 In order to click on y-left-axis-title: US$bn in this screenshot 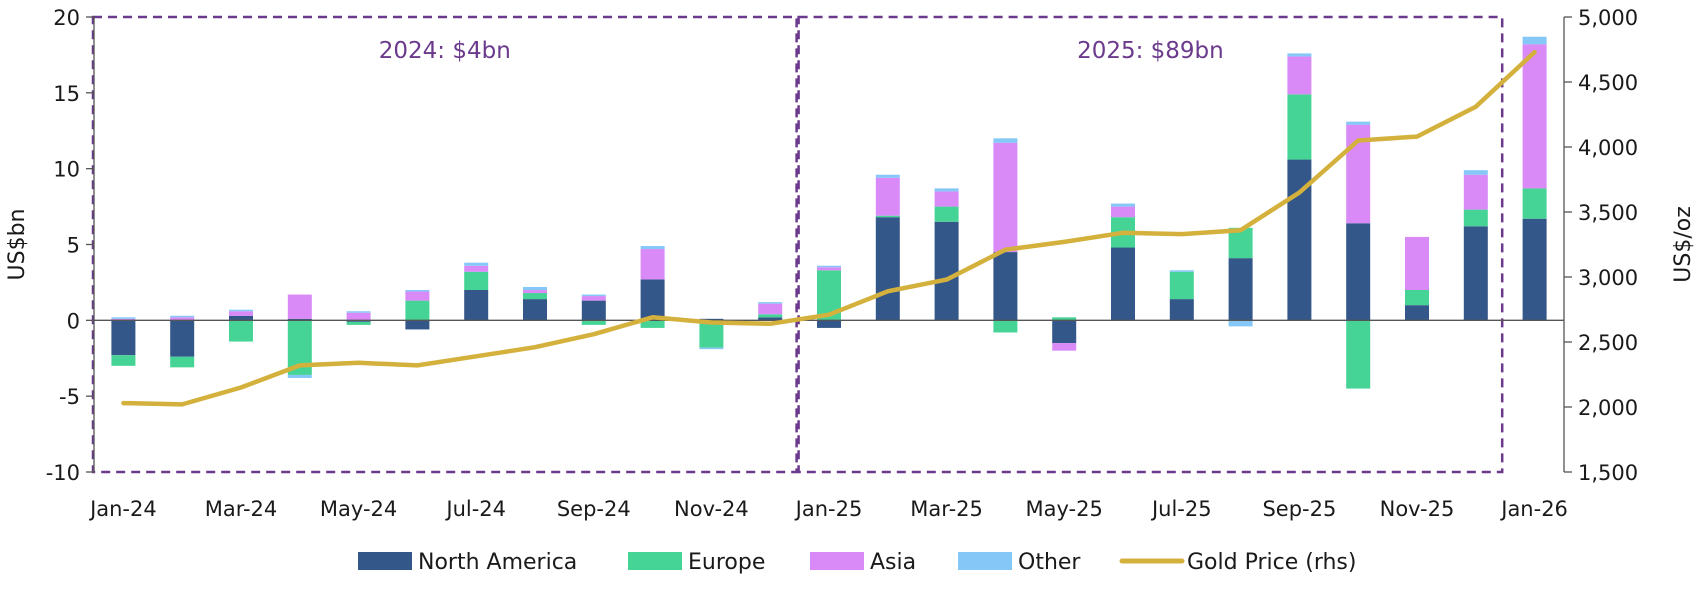, I will do `click(17, 245)`.